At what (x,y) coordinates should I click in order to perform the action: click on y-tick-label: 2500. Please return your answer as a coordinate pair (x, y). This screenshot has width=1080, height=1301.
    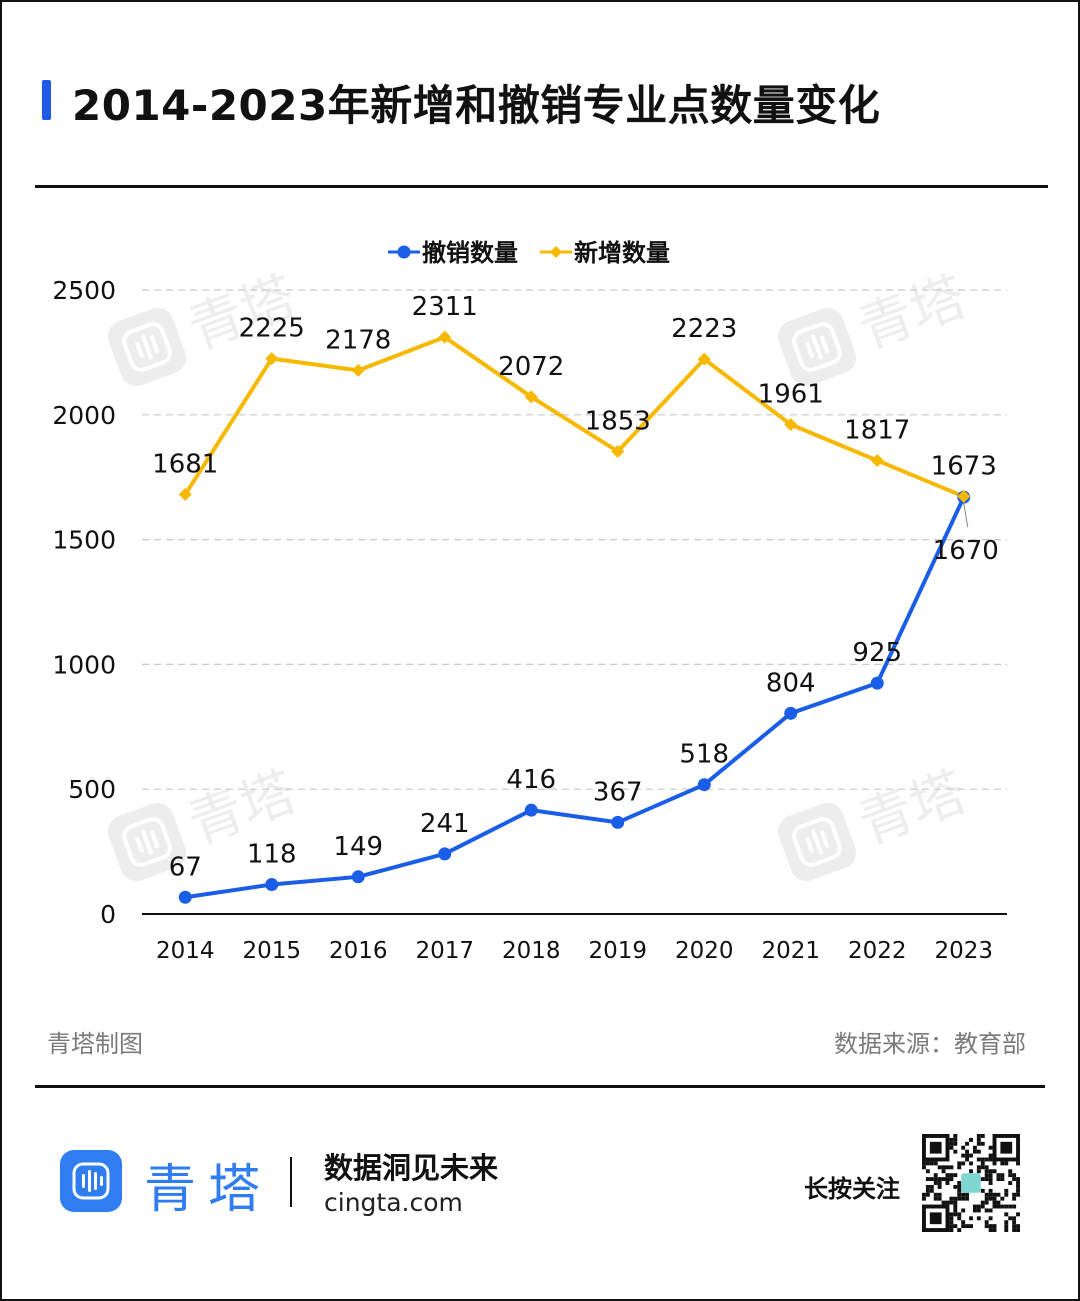
    Looking at the image, I should click on (84, 290).